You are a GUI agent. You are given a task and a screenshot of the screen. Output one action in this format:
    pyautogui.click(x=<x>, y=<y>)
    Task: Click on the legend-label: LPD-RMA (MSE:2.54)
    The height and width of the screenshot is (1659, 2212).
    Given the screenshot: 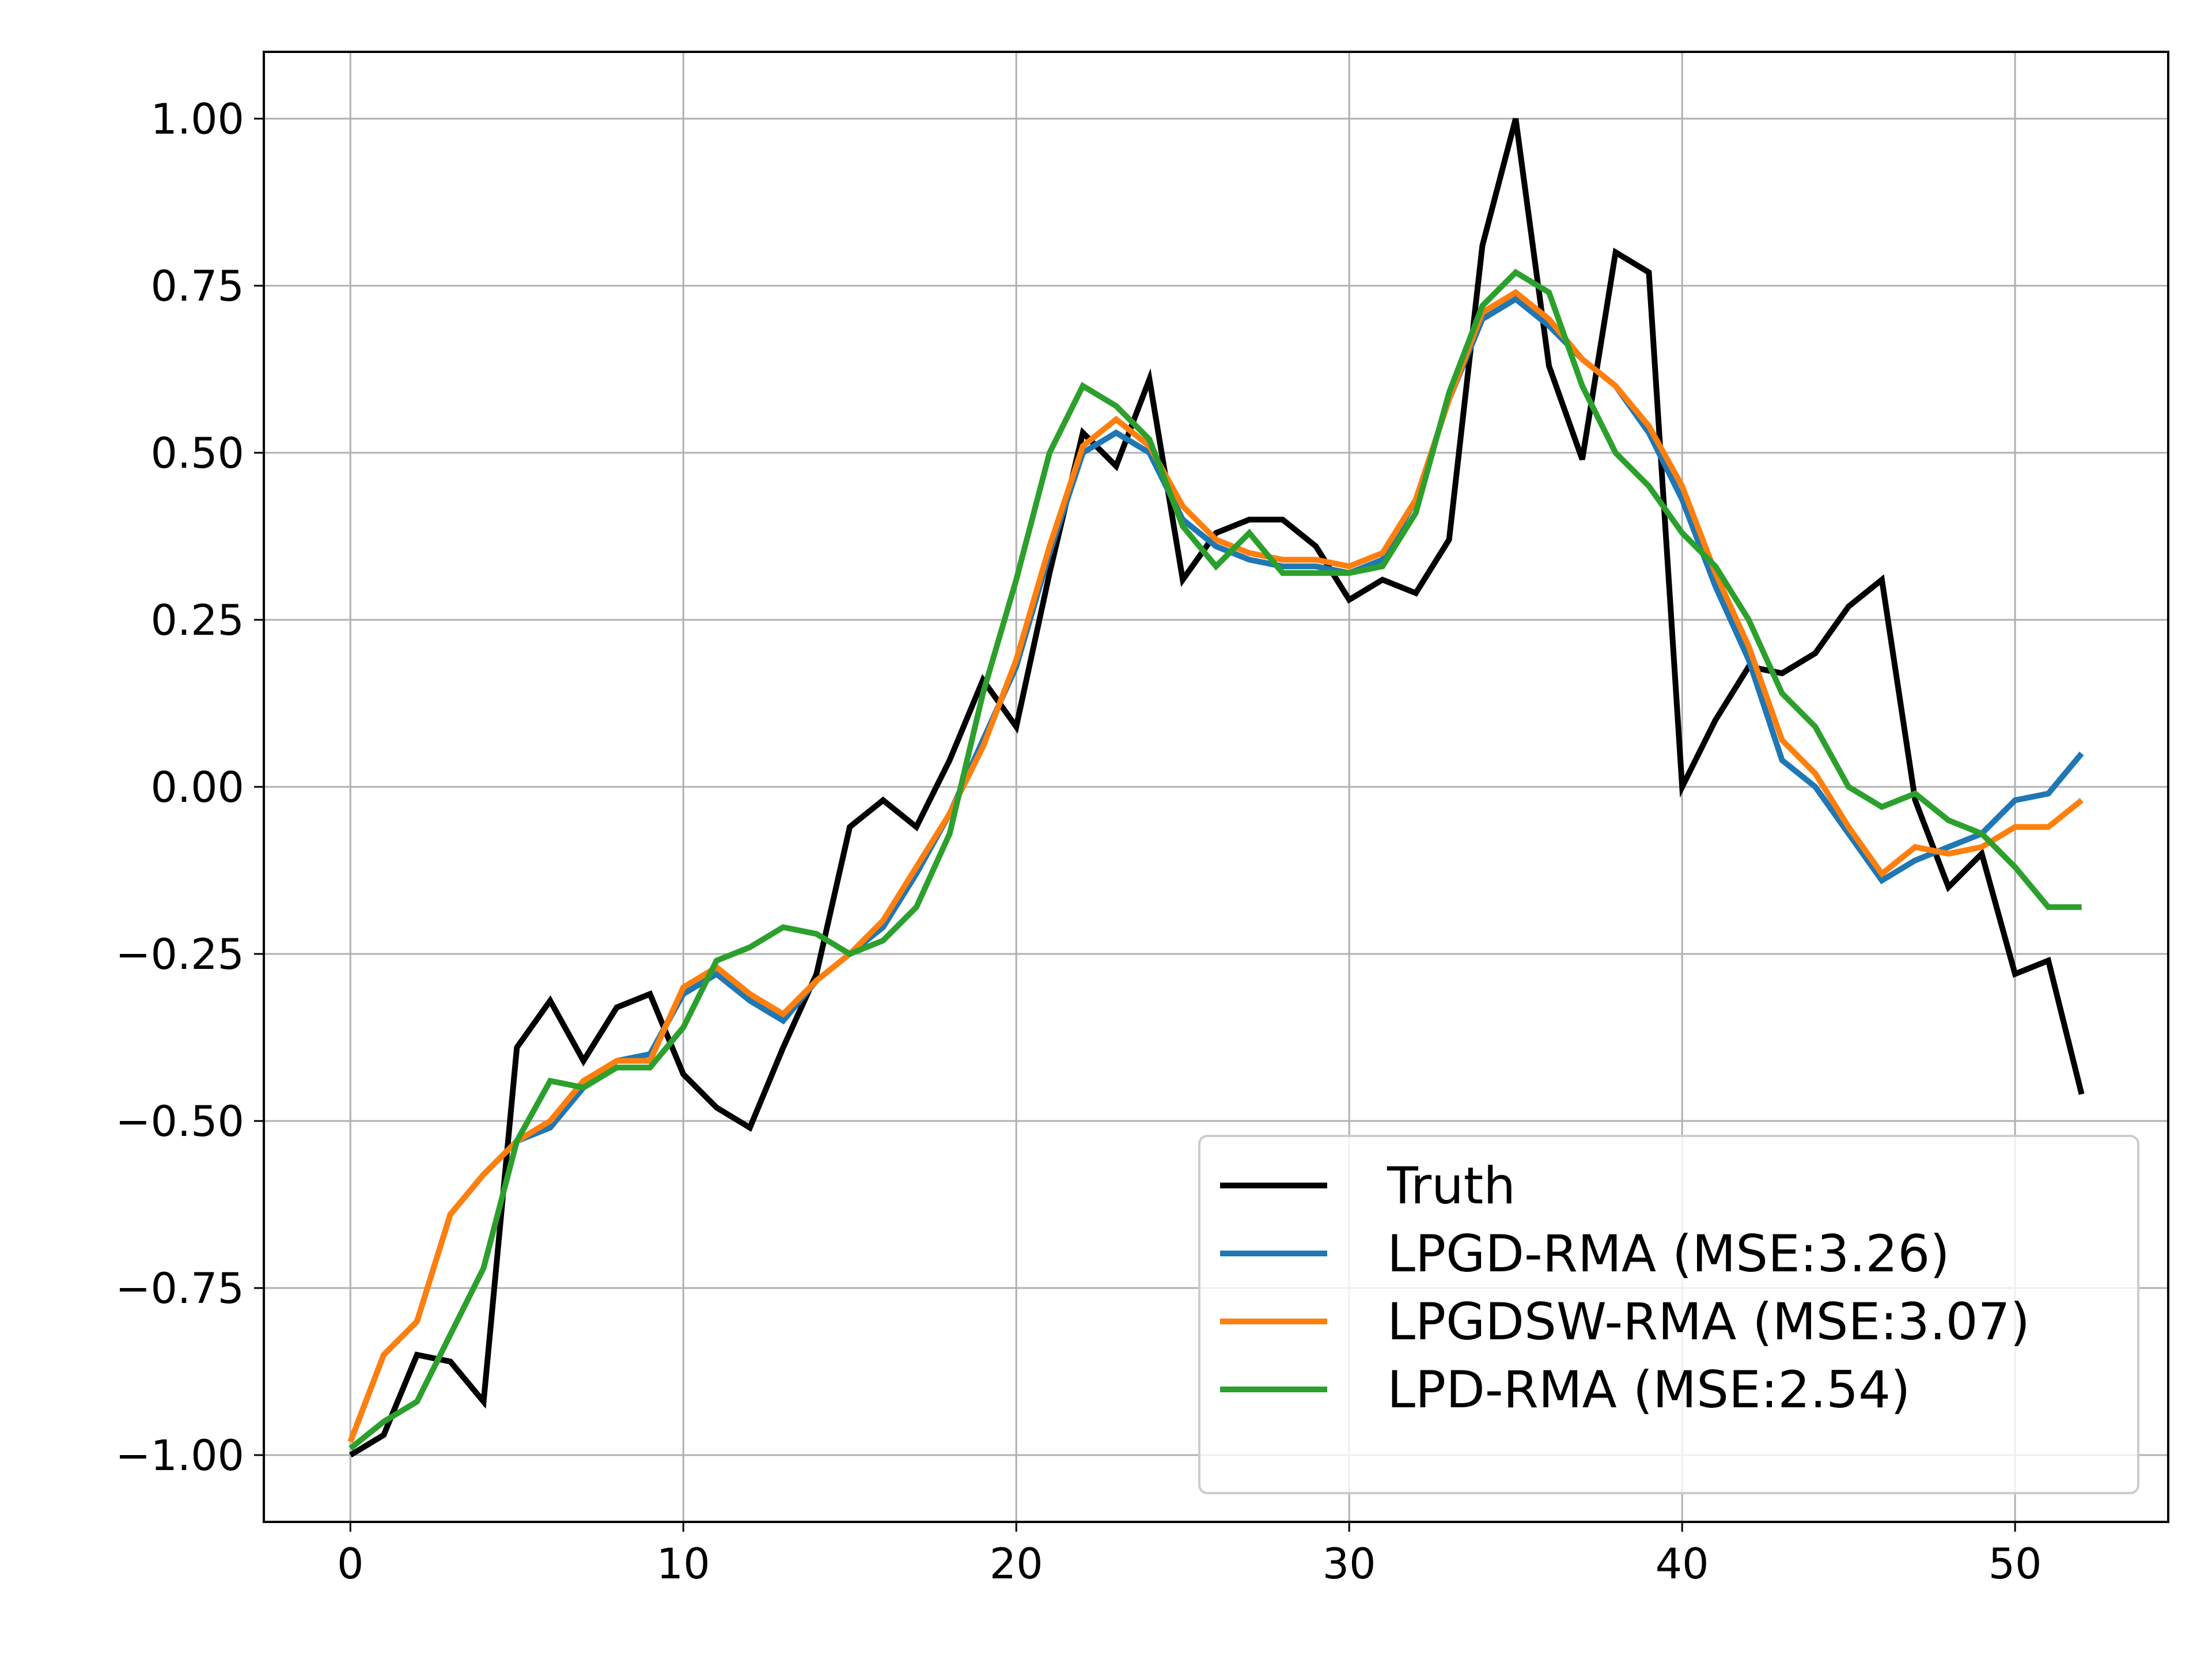 What is the action you would take?
    pyautogui.click(x=1649, y=1389)
    